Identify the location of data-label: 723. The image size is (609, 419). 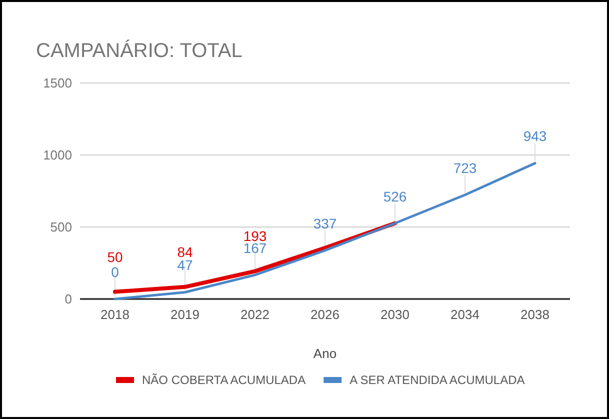
(465, 168).